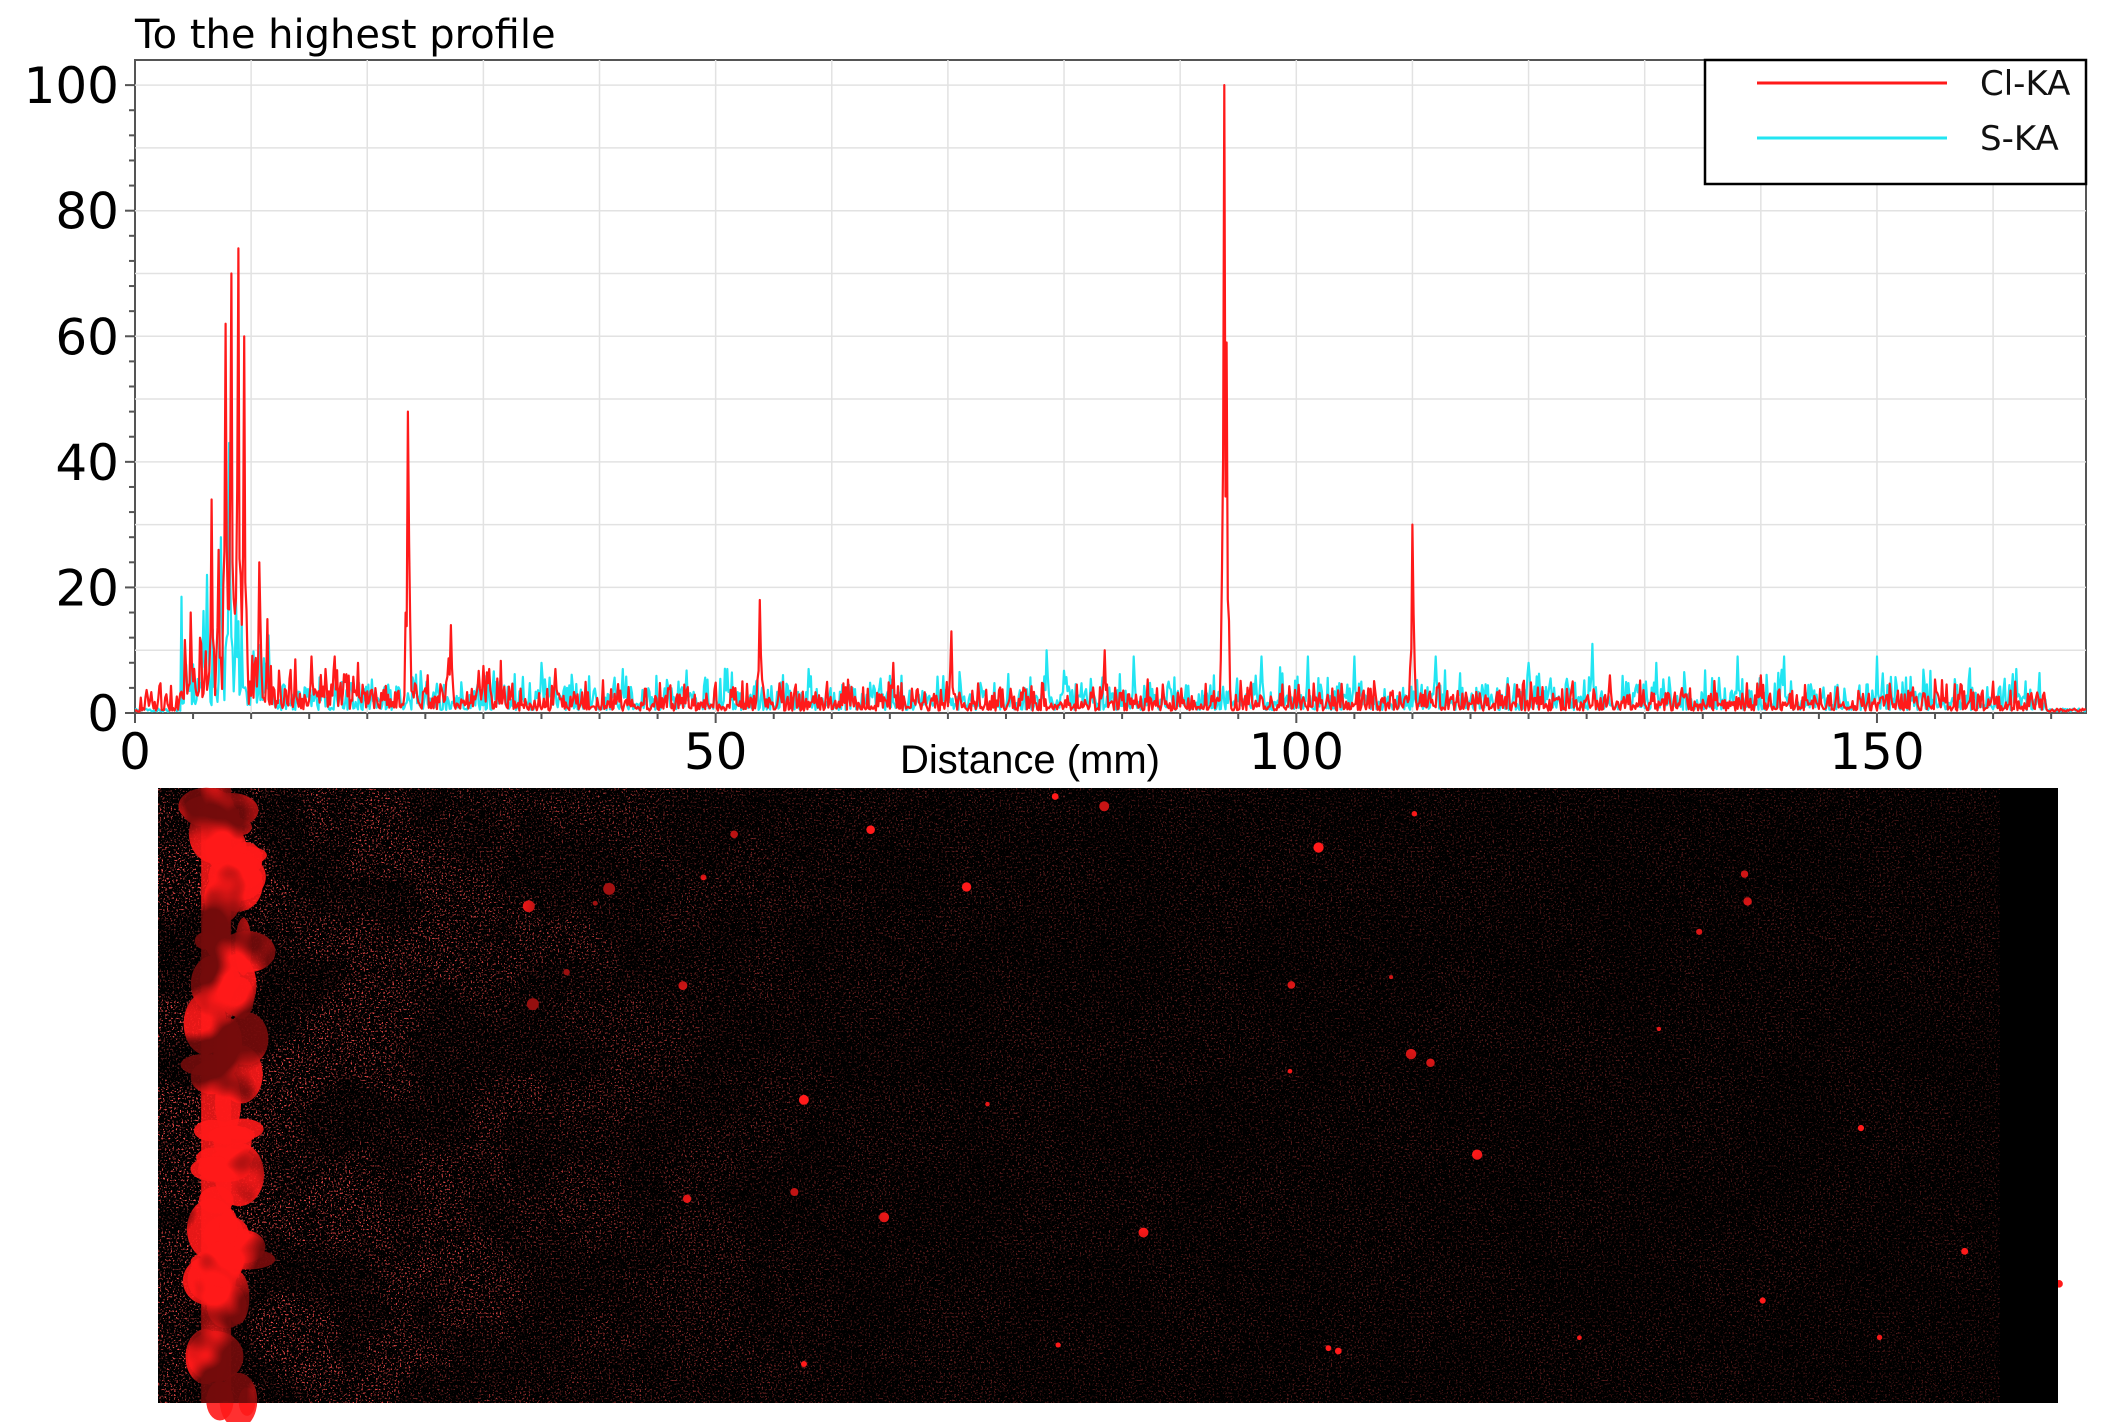  I want to click on y-tick-label: 0, so click(103, 714).